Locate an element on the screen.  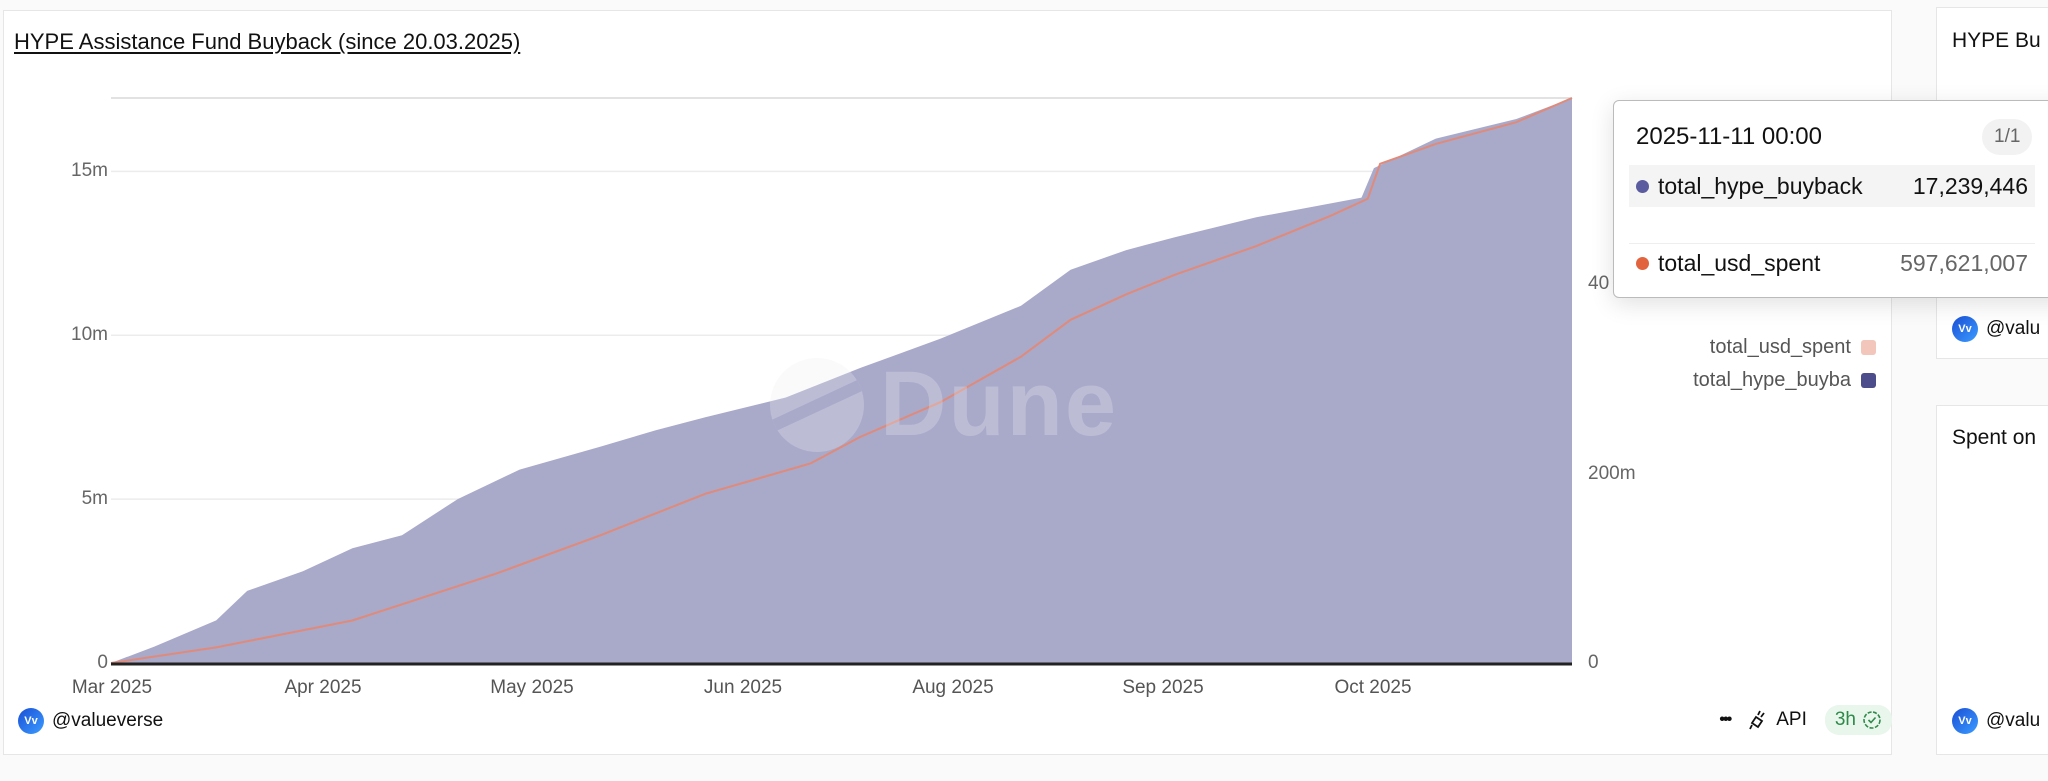
legend-item-hype: total_hype_buyba is located at coordinates (1784, 380).